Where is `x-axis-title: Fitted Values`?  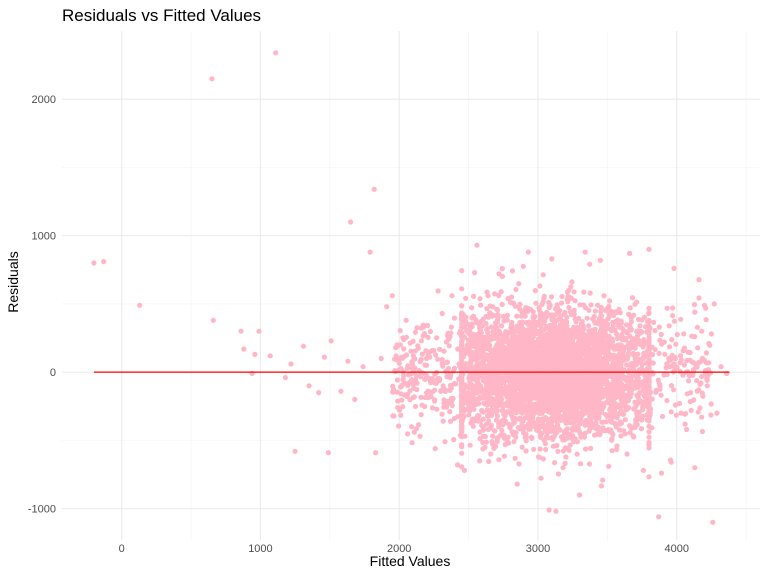 x-axis-title: Fitted Values is located at coordinates (410, 561).